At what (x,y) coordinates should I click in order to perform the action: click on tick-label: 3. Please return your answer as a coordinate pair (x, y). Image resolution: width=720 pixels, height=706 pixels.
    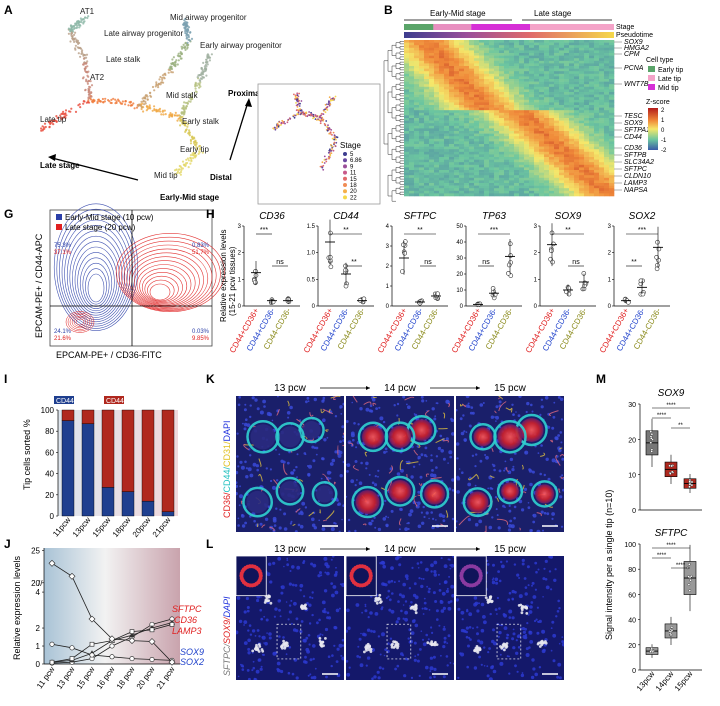
    Looking at the image, I should click on (388, 247).